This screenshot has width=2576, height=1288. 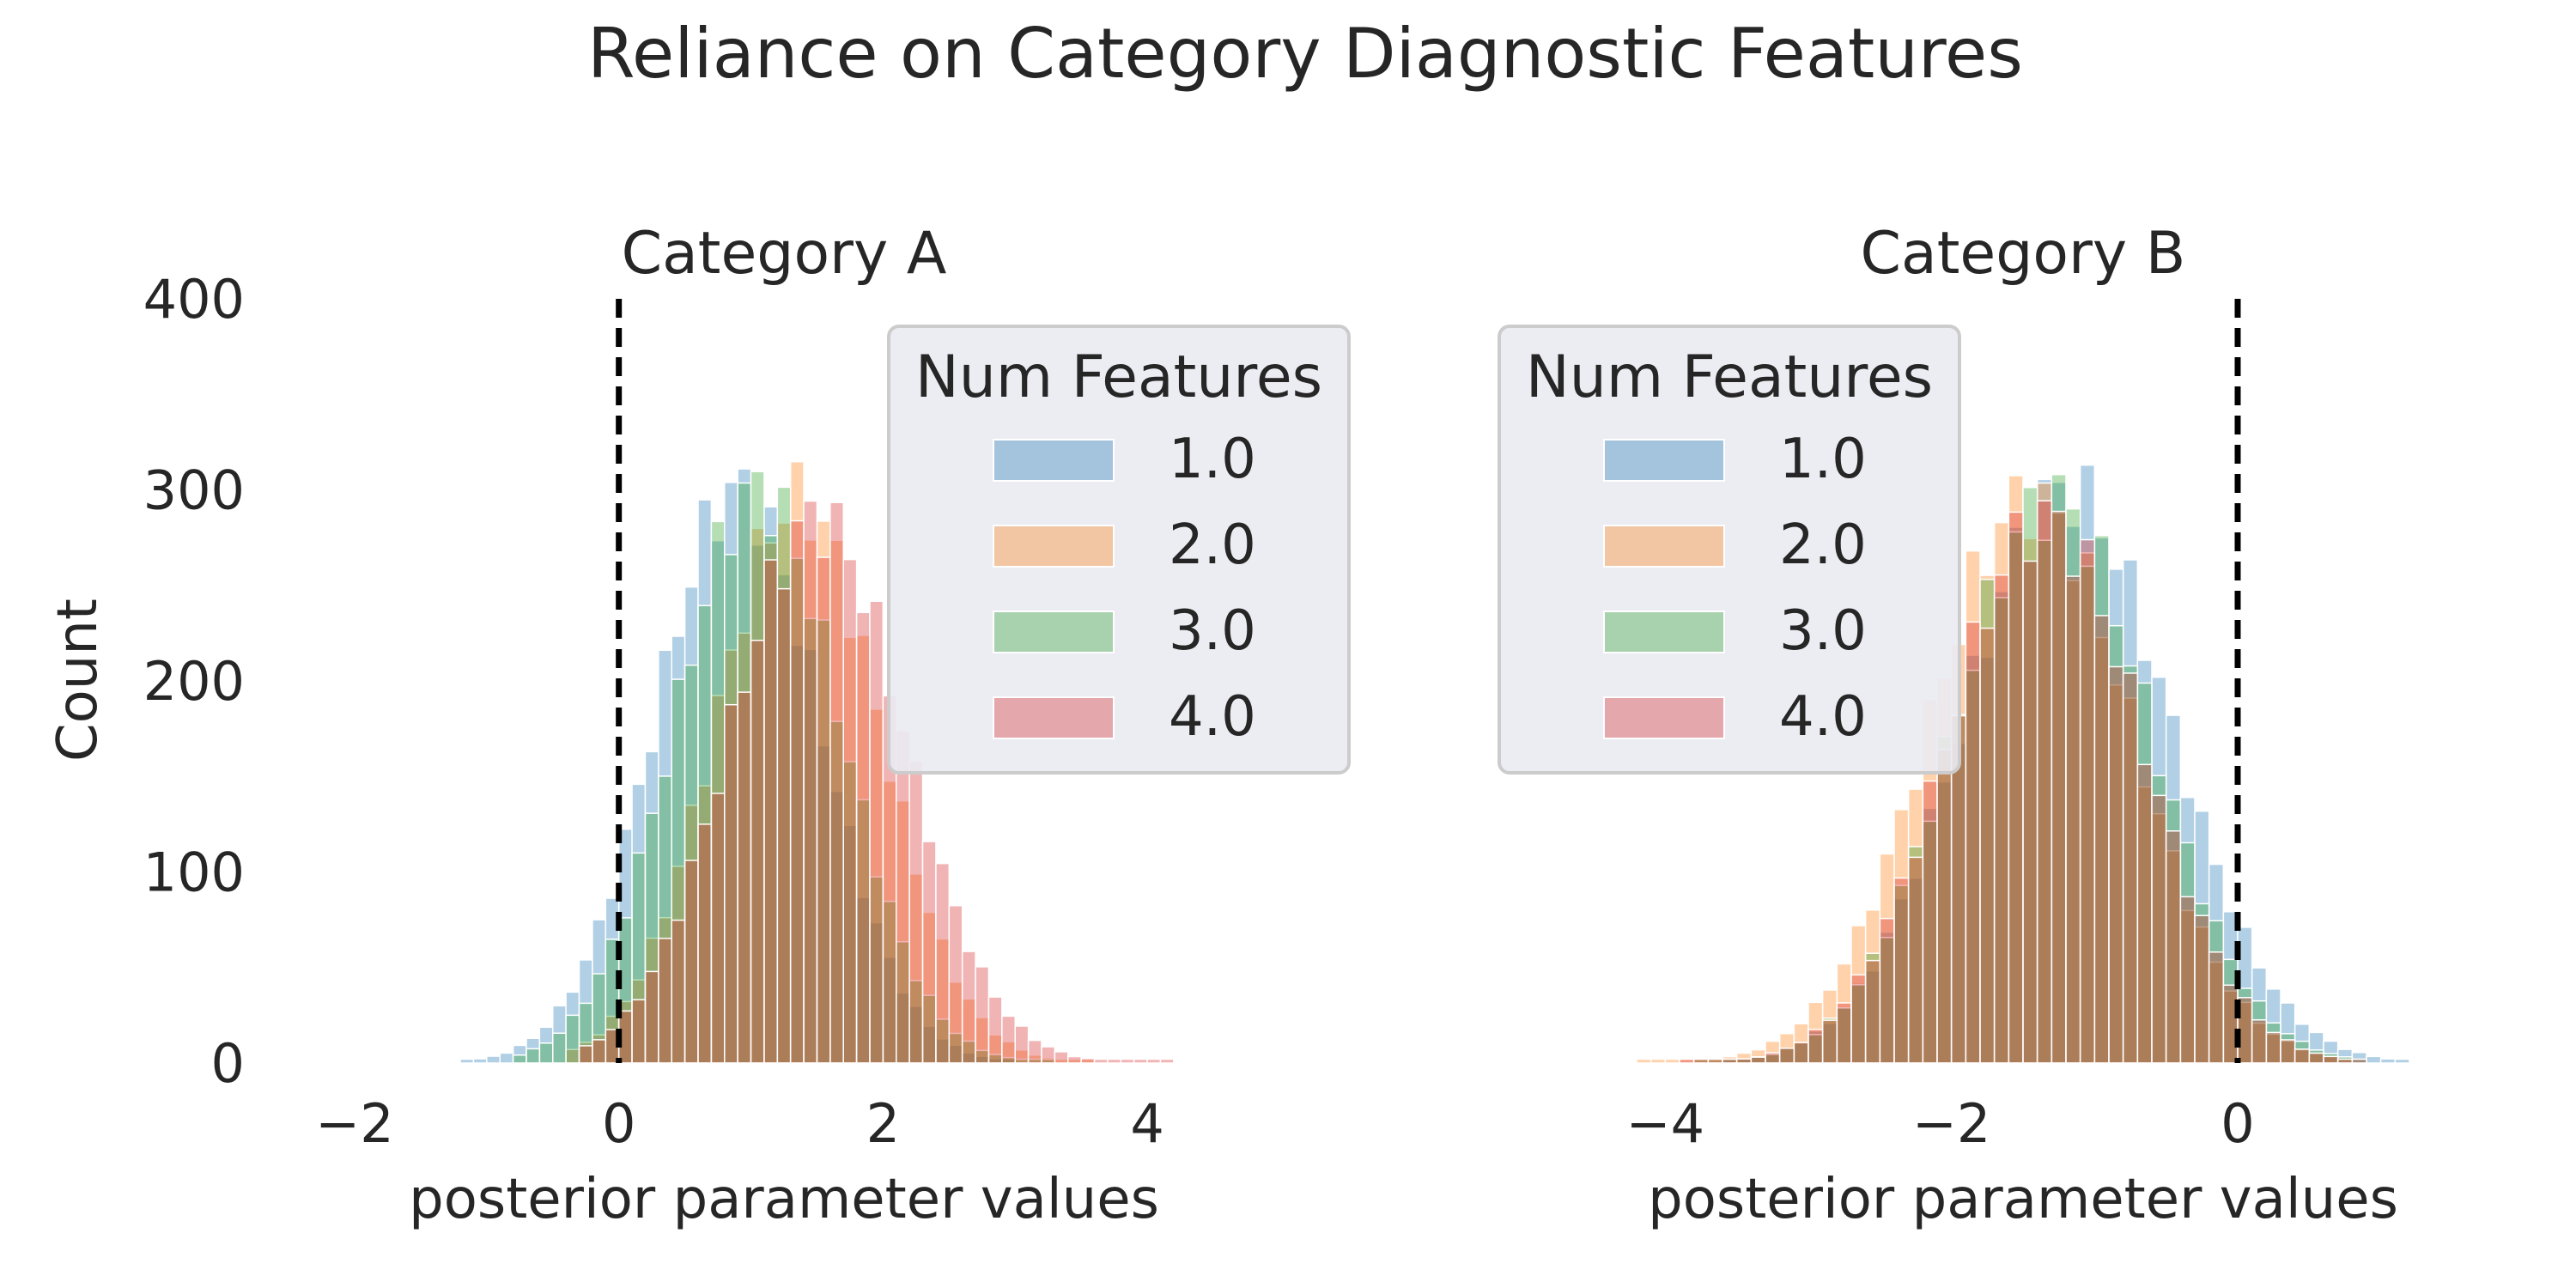 I want to click on legend-label: 4.0, so click(x=1213, y=717).